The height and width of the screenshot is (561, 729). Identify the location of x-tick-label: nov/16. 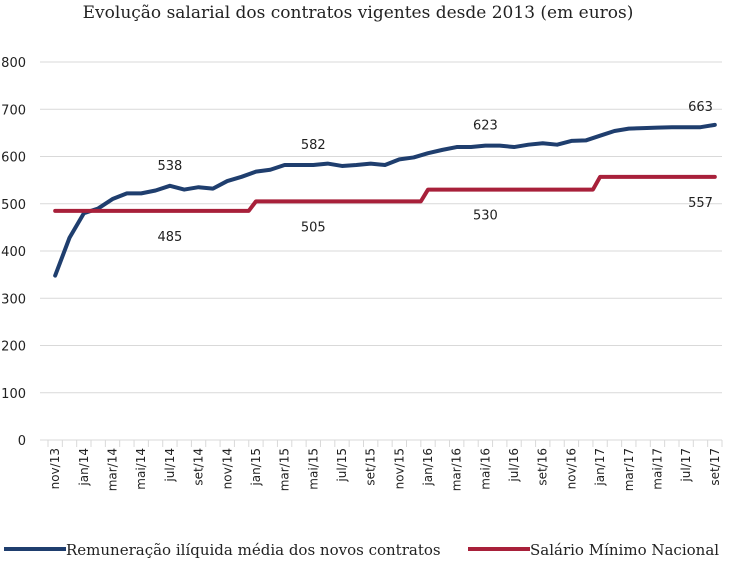
(571, 468).